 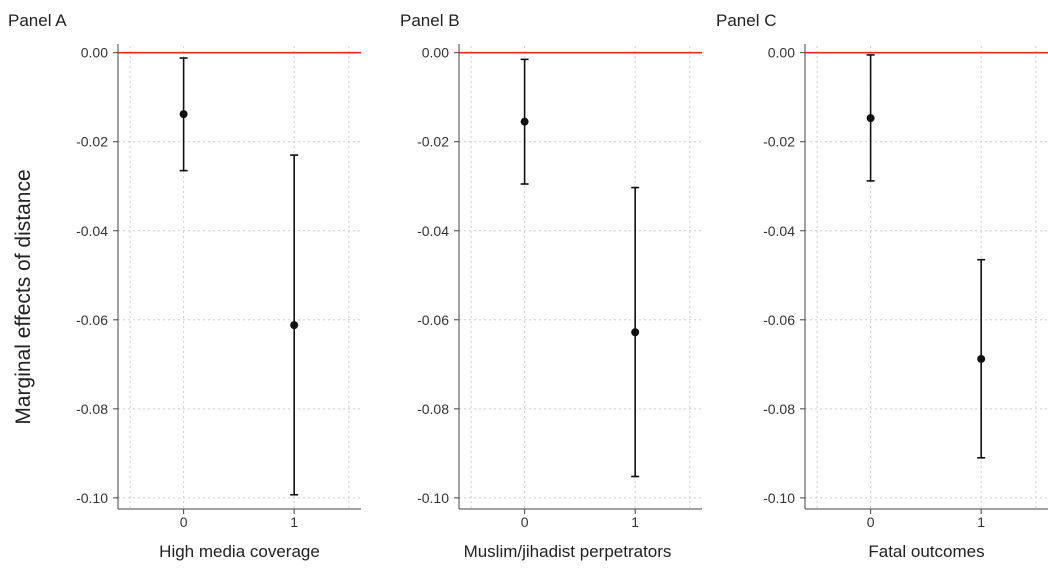 What do you see at coordinates (568, 551) in the screenshot?
I see `x-axis-label: Muslim/jihadist perpetrators` at bounding box center [568, 551].